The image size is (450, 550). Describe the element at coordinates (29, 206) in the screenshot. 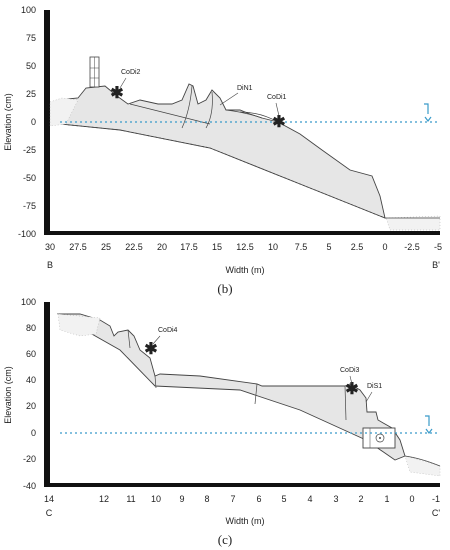

I see `y-tick: -75` at that location.